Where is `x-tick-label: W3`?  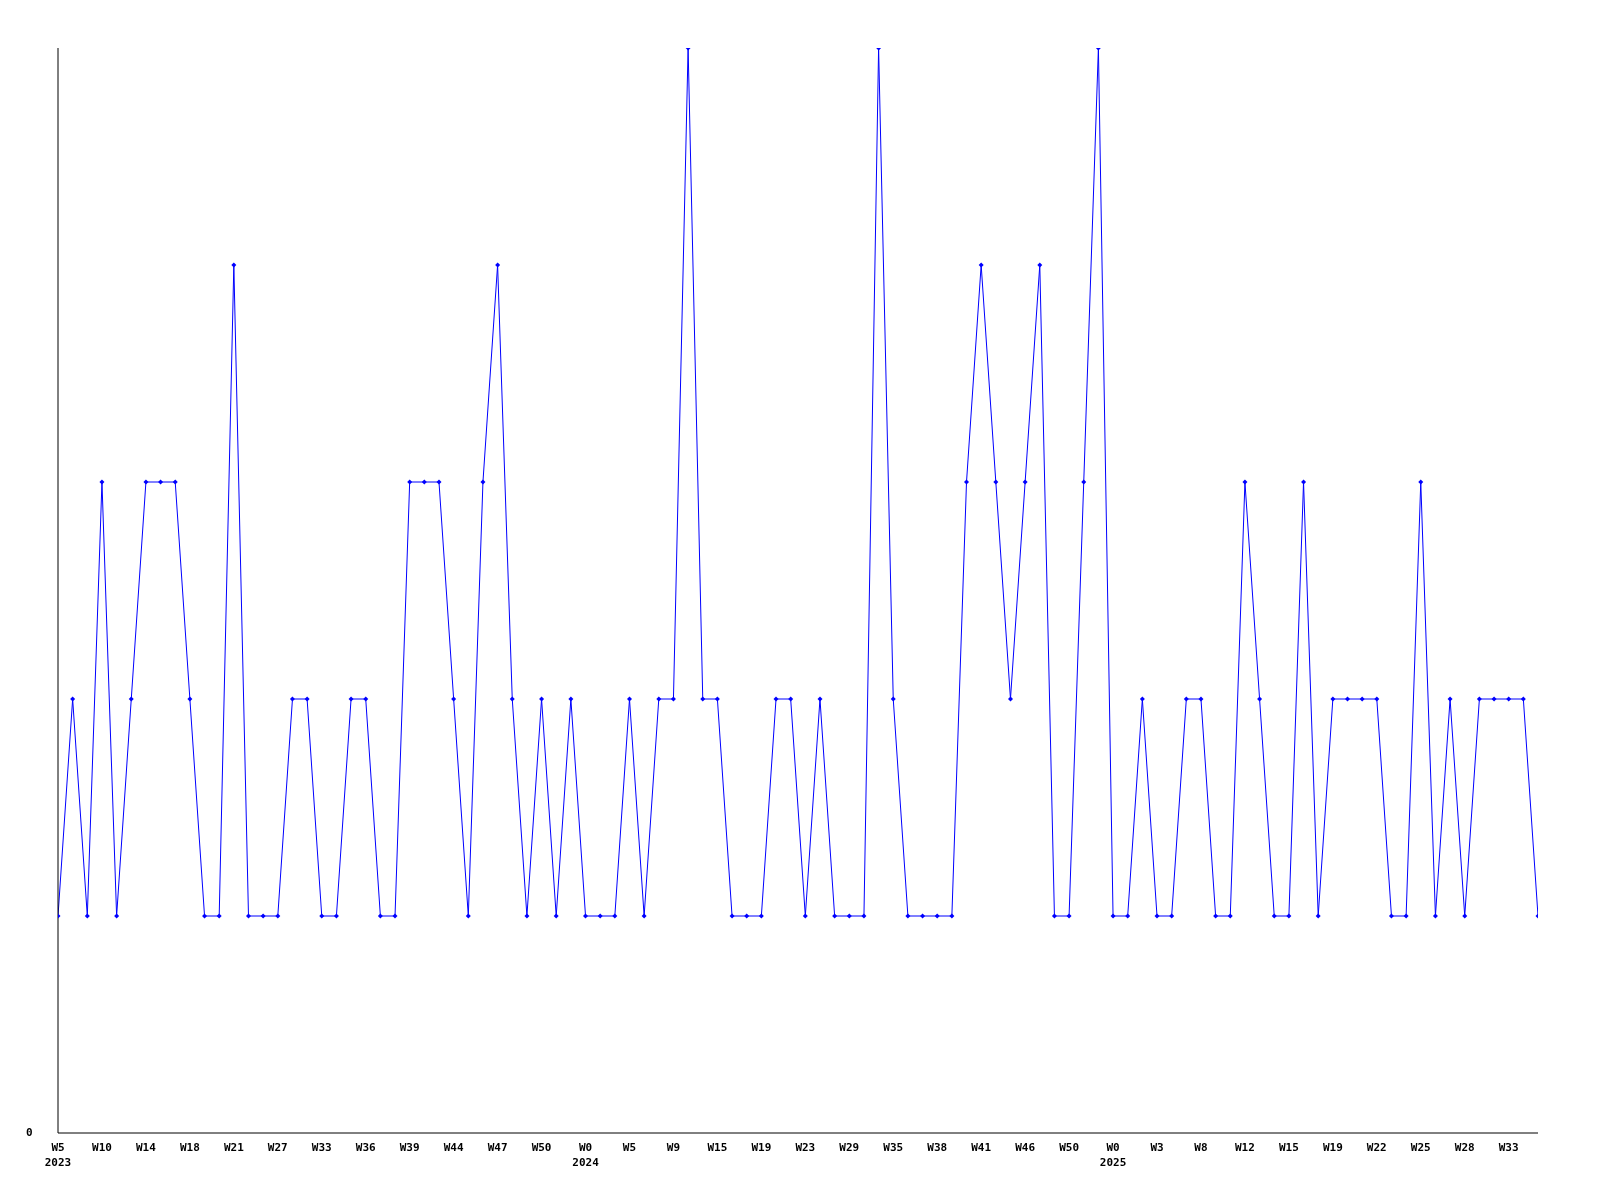
x-tick-label: W3 is located at coordinates (1157, 1147).